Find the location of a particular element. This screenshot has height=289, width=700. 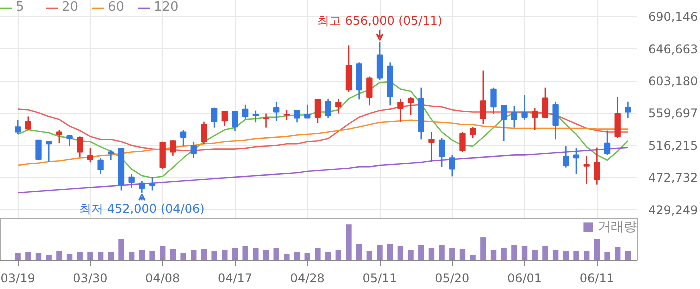

annotation: 최고 656,000 (05/11) is located at coordinates (380, 21).